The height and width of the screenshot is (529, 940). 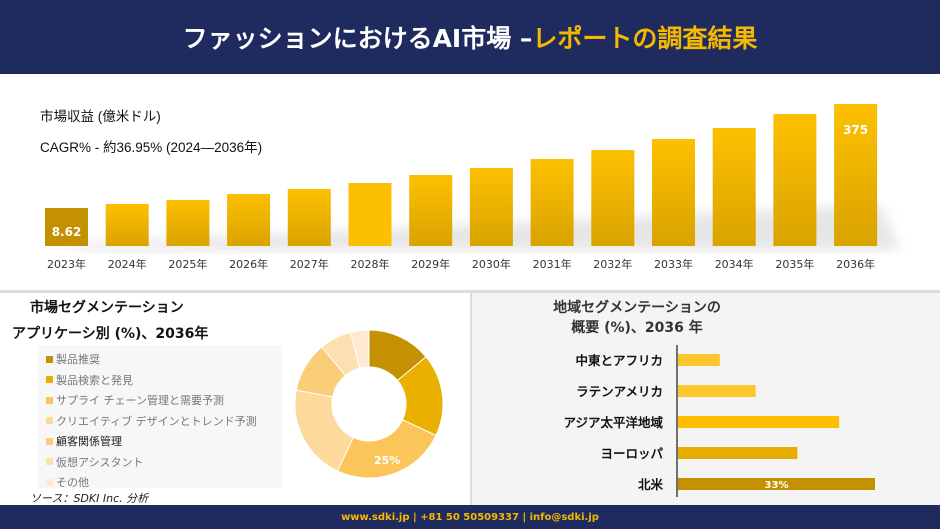 I want to click on x-tick-label: 2029年, so click(x=430, y=264).